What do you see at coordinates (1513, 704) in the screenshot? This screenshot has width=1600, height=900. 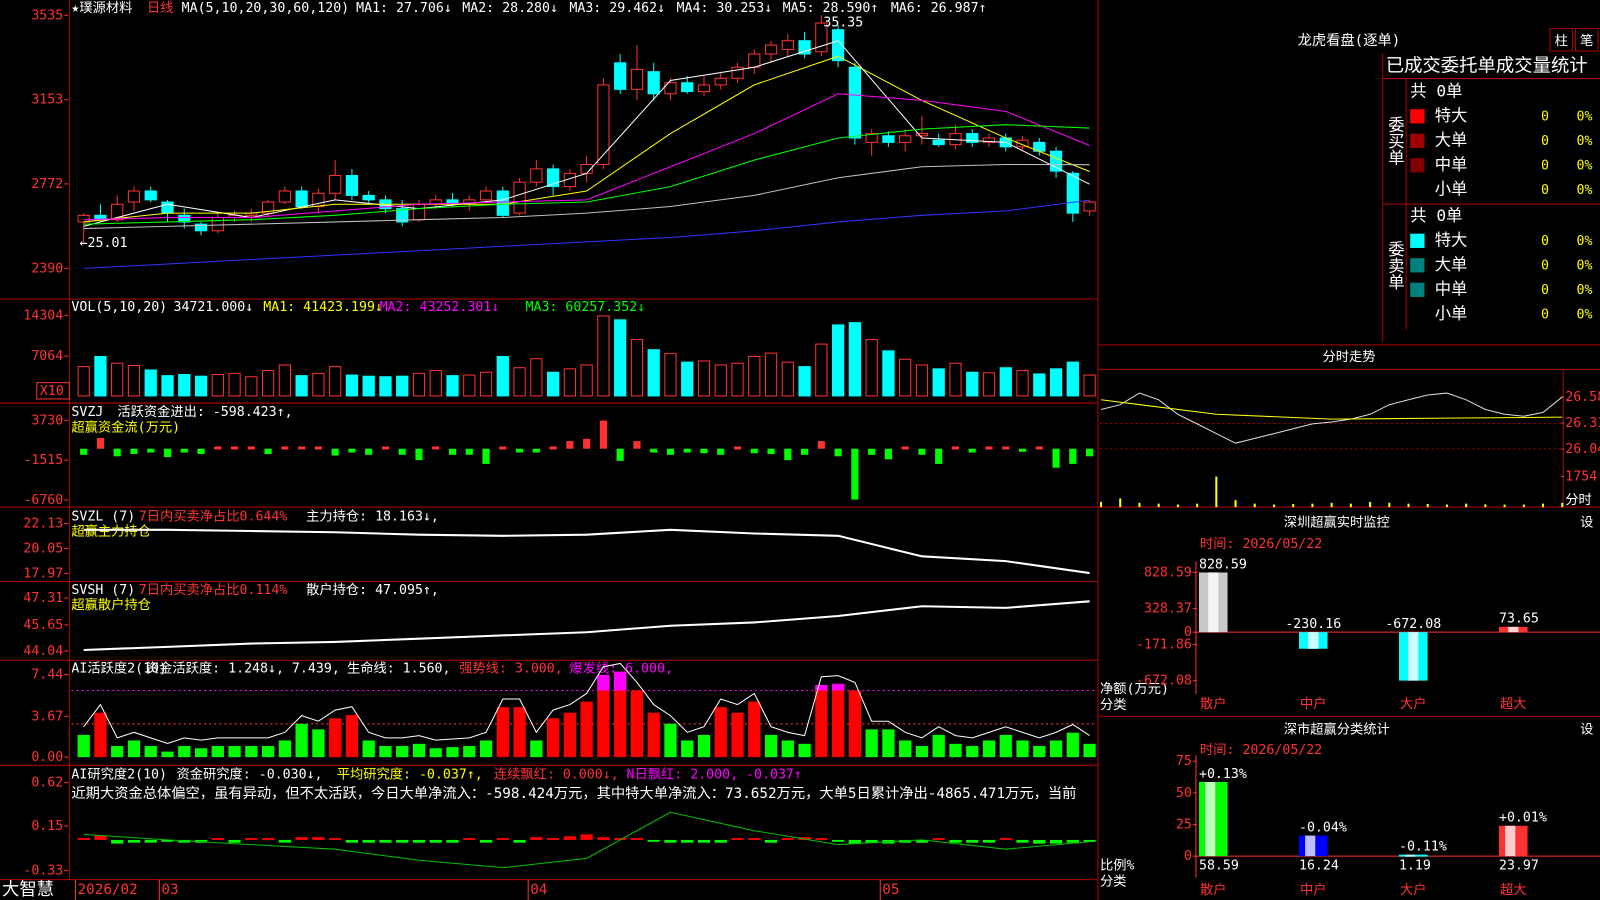 I see `category: 超大` at bounding box center [1513, 704].